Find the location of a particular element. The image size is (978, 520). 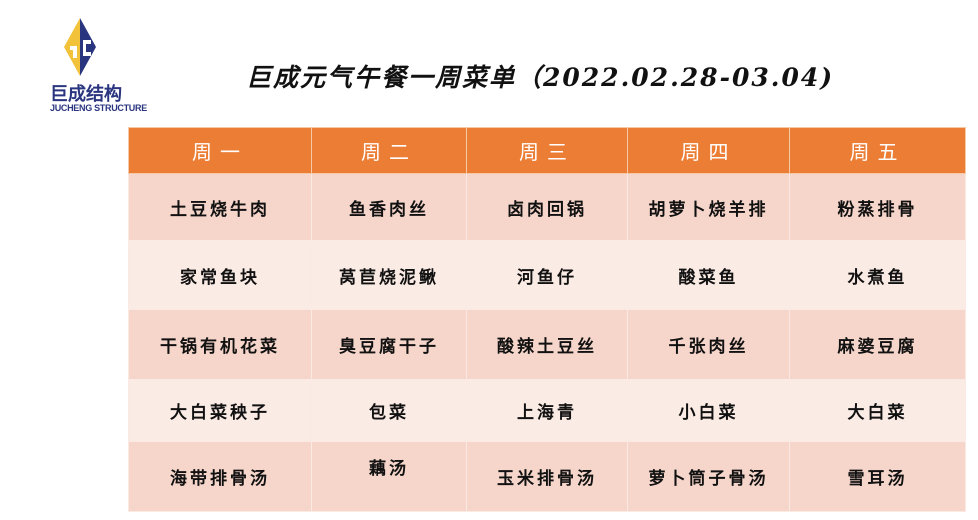

company-logo: 巨成结构 JUCHENG STRUCTURE is located at coordinates (93, 68).